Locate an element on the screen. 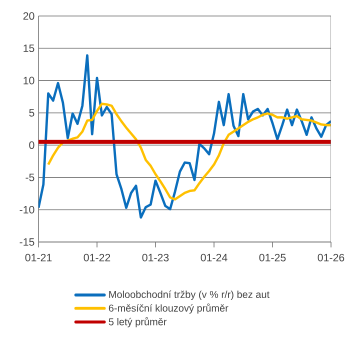 The width and height of the screenshot is (363, 347). x-tick-label: 01-21 is located at coordinates (38, 258).